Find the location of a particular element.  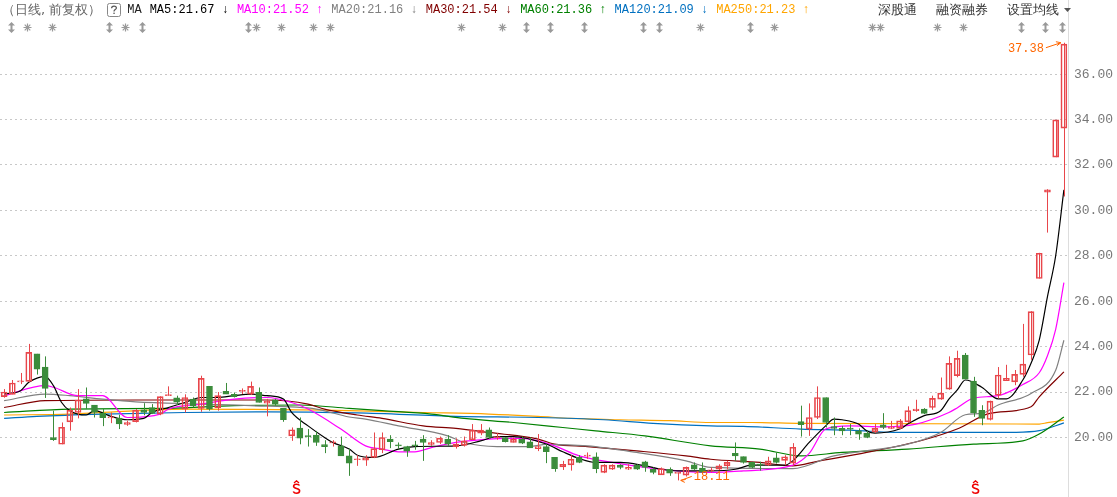

legend-title: MA is located at coordinates (134, 10).